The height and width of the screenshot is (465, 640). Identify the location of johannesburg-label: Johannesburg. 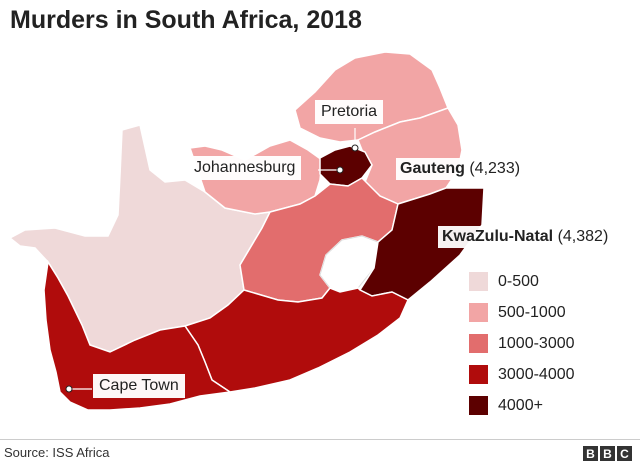
(245, 168).